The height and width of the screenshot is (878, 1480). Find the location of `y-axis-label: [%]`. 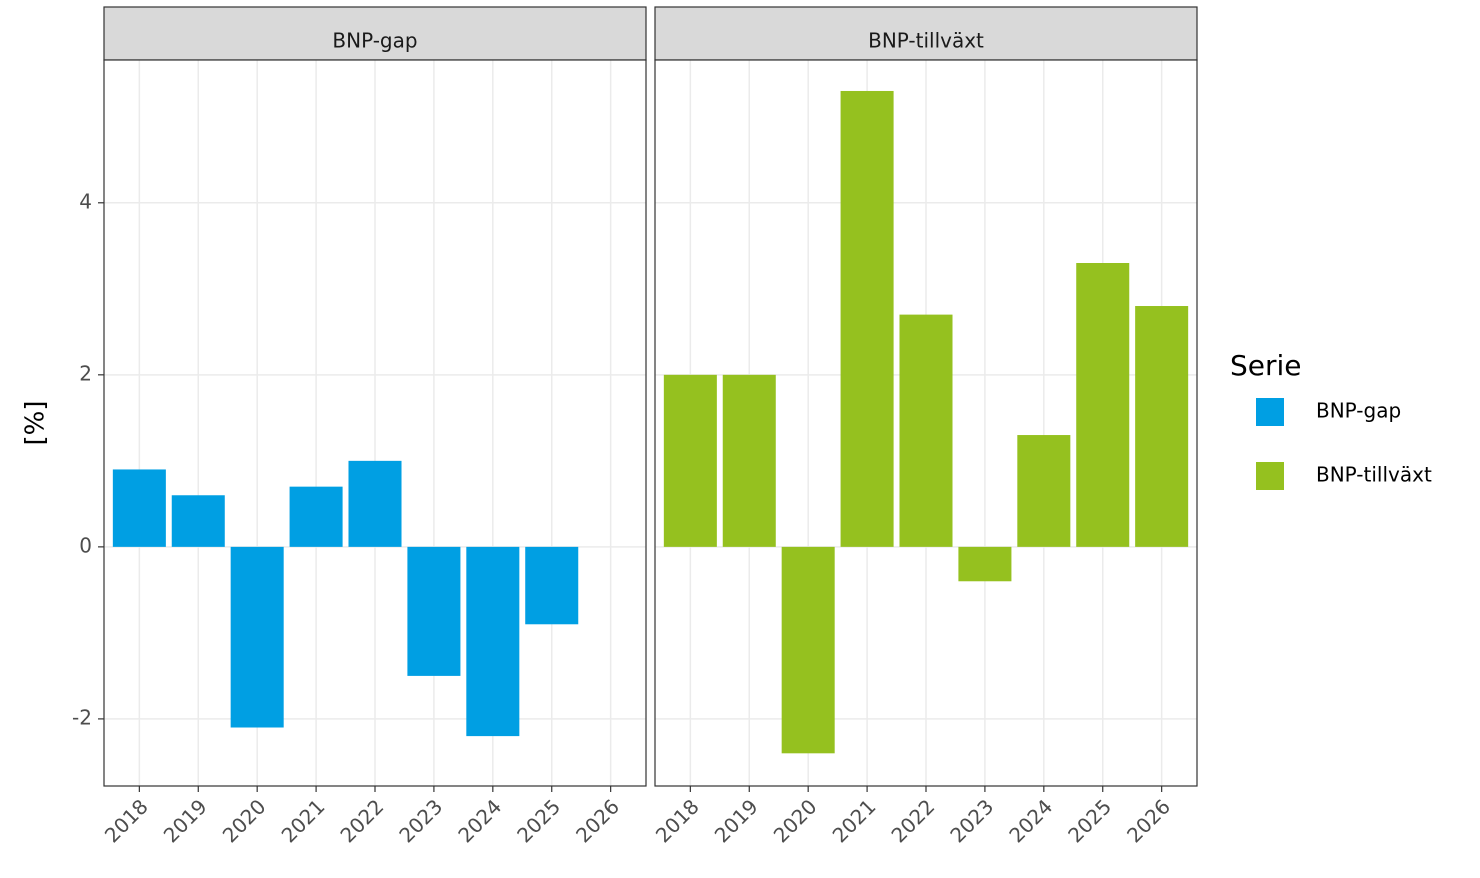

y-axis-label: [%] is located at coordinates (36, 423).